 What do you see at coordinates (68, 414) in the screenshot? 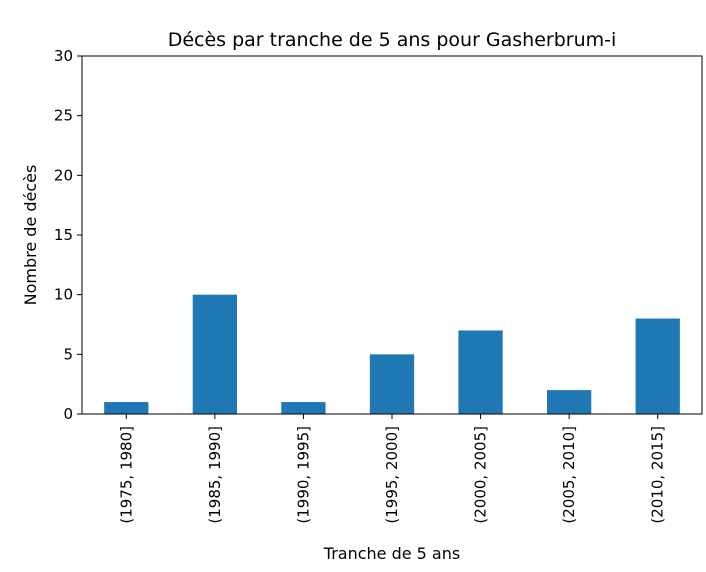
I see `y-tick-label: 0` at bounding box center [68, 414].